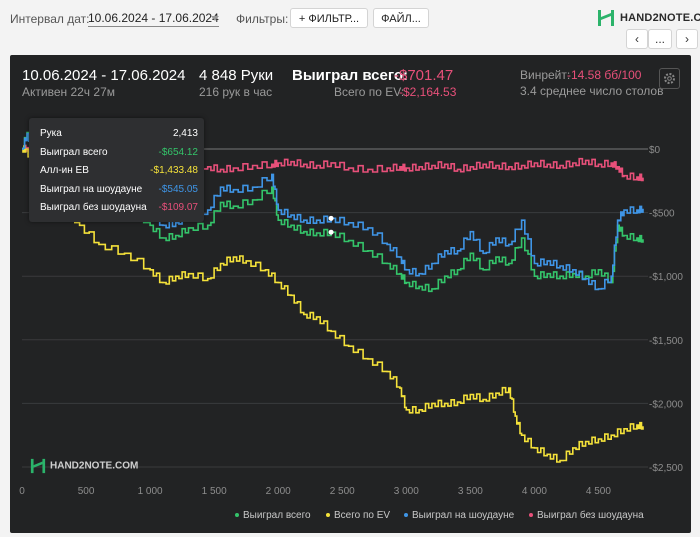 This screenshot has width=700, height=537. Describe the element at coordinates (215, 18) in the screenshot. I see `chevron-down-icon` at that location.